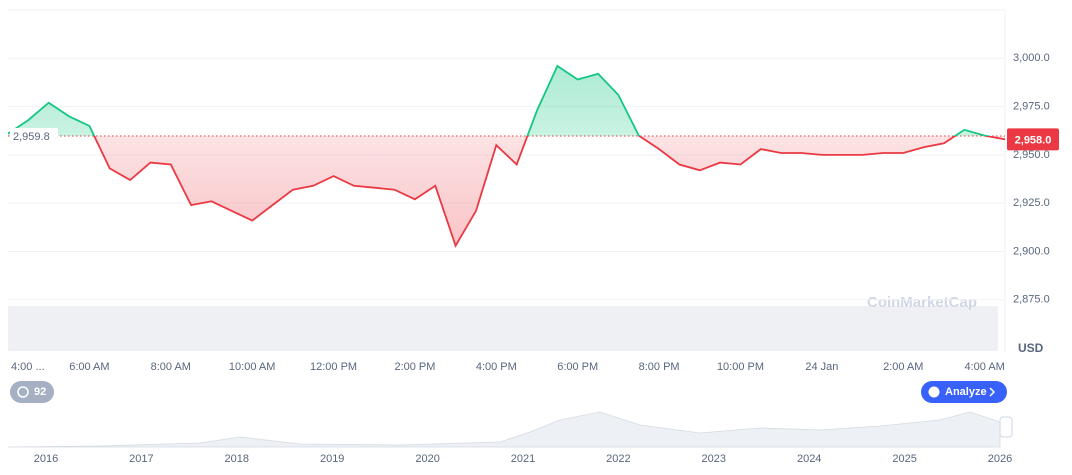 Image resolution: width=1072 pixels, height=475 pixels. Describe the element at coordinates (1031, 300) in the screenshot. I see `y-tick-label: 2,875.0` at that location.